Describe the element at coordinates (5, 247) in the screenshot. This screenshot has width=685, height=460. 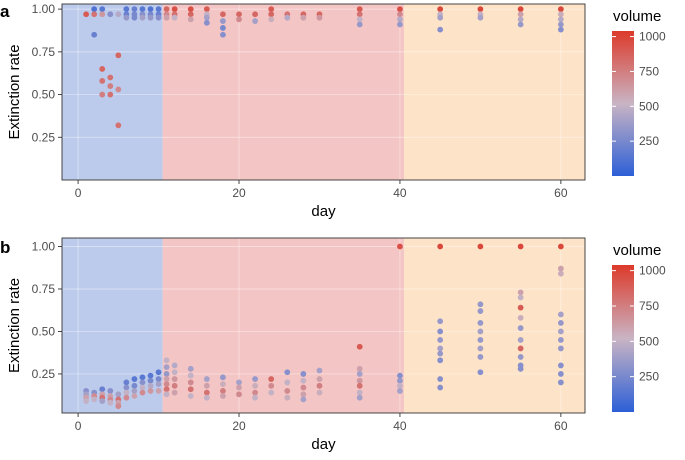
I see `panel-label: b` at that location.